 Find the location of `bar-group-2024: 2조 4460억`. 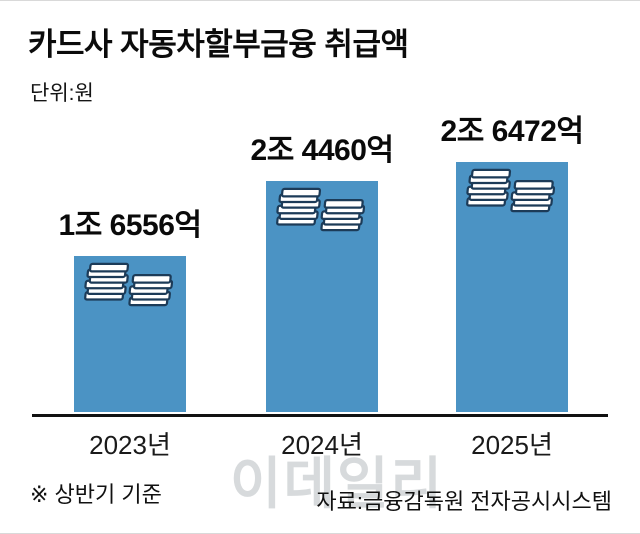

bar-group-2024: 2조 4460억 is located at coordinates (322, 268).